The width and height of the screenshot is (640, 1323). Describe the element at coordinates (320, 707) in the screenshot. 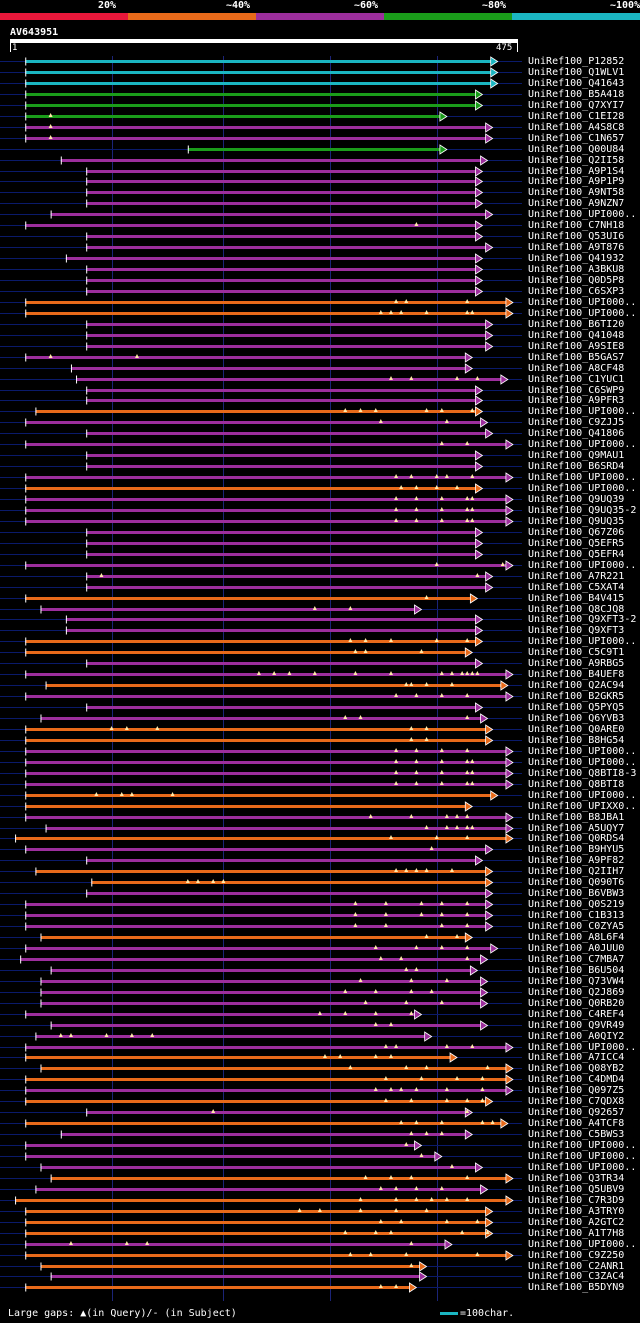

I see `hit-row: UniRef100_Q5PYQ5` at that location.